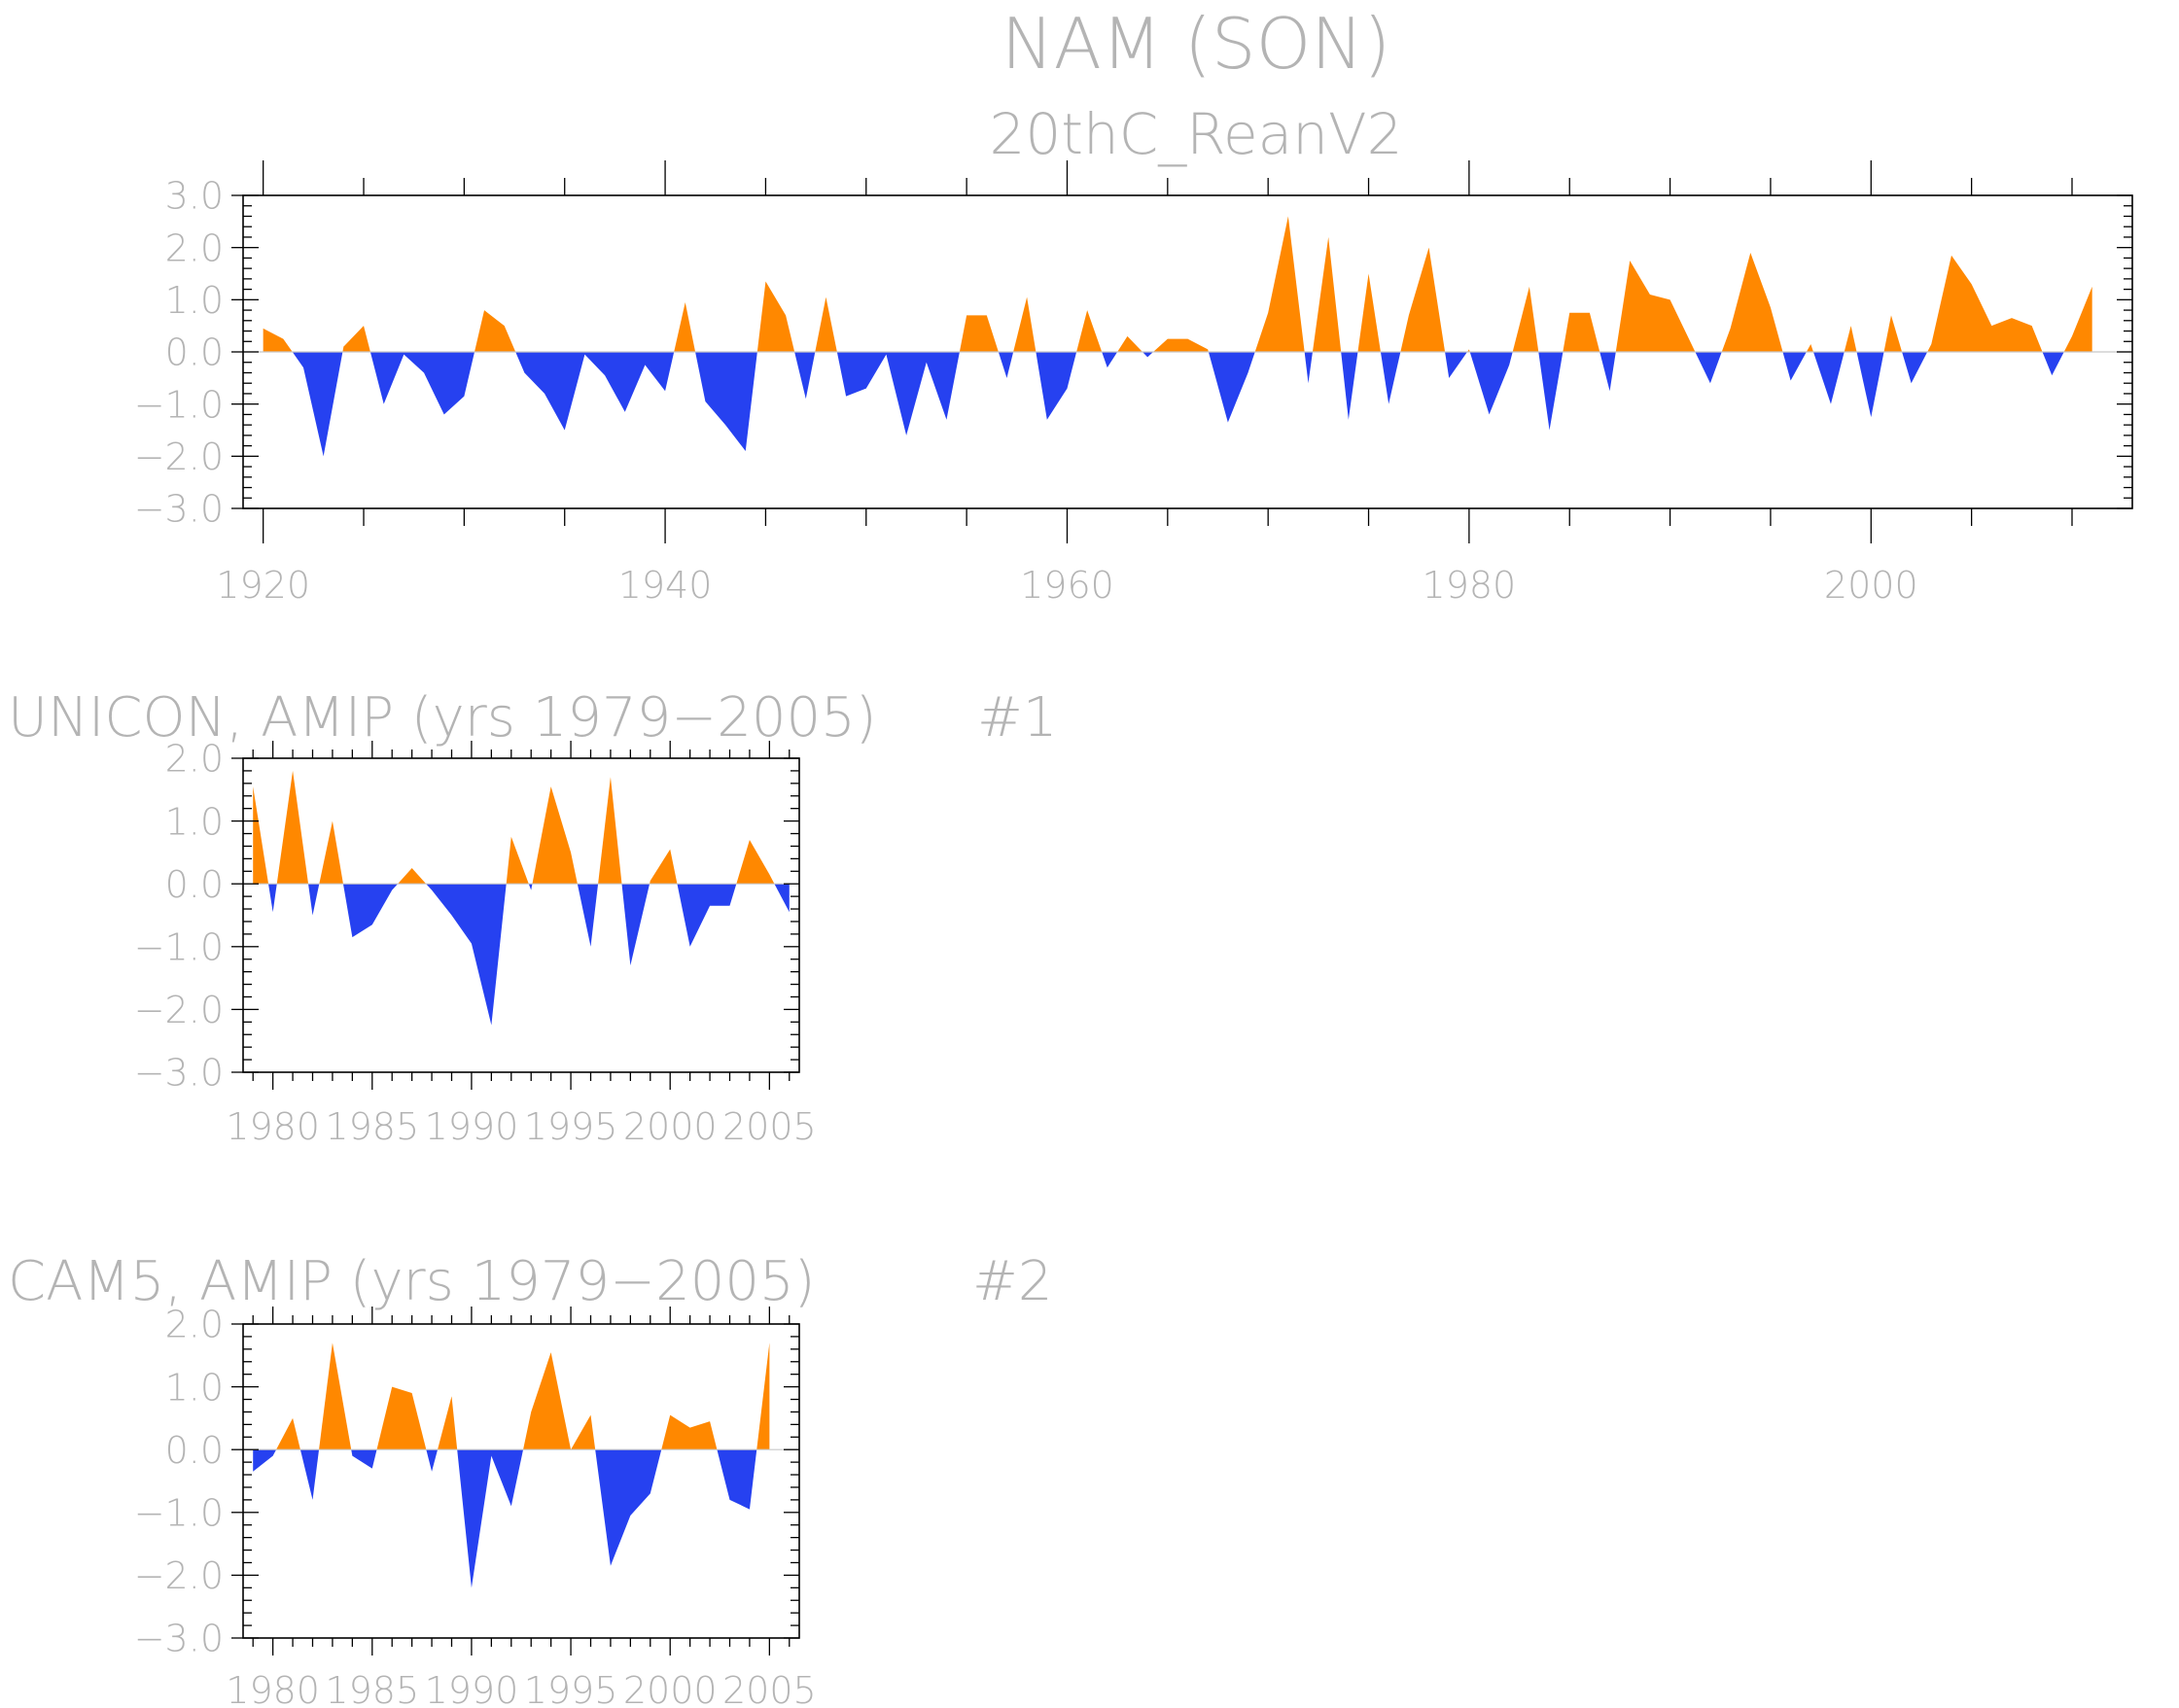 This screenshot has width=2179, height=1708. I want to click on panel-cam5-ytick-labels: 2.0 1.0 0.0 −1.0 −2.0 −3.0, so click(179, 1482).